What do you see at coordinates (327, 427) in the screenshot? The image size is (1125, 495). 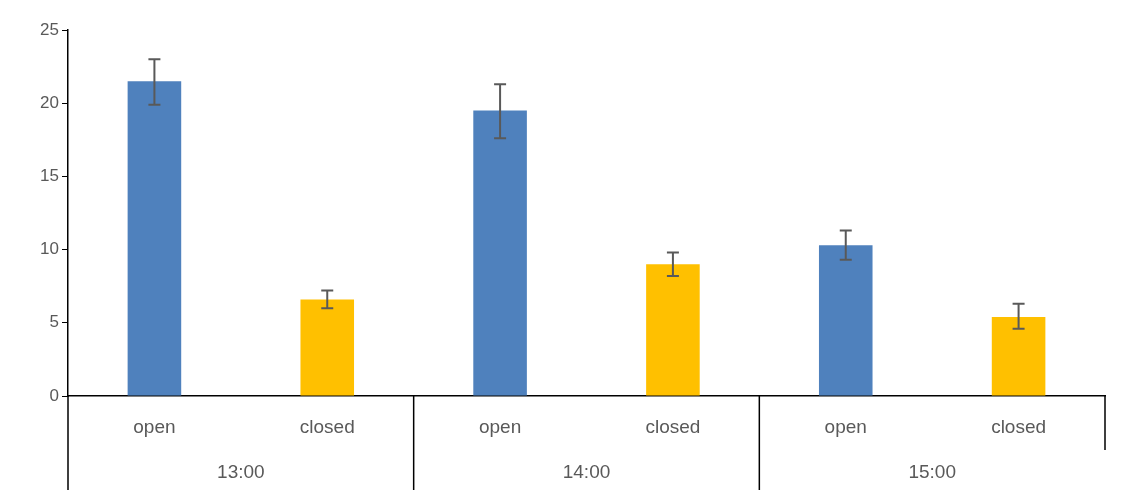 I see `series-label: closed` at bounding box center [327, 427].